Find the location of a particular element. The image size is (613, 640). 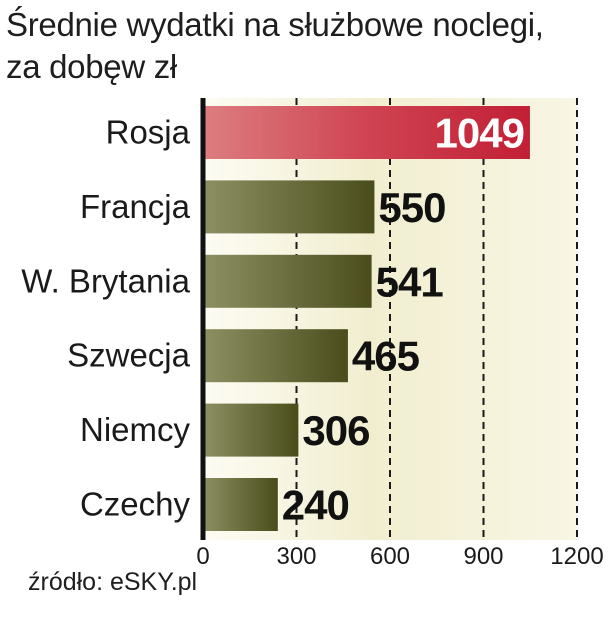

value-label: 240 is located at coordinates (315, 505).